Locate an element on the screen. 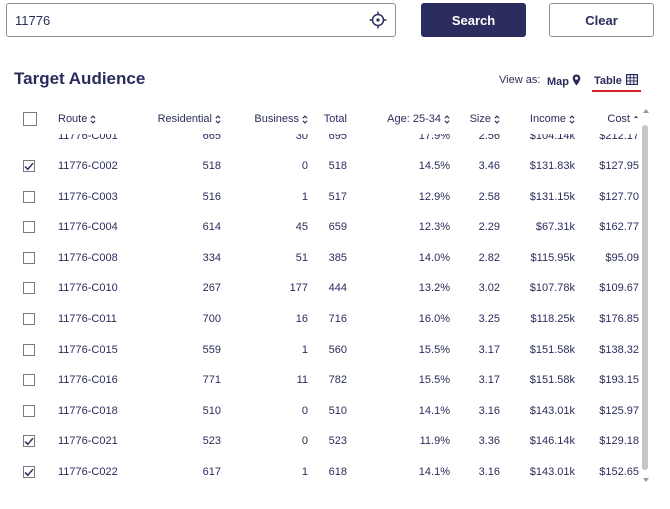 This screenshot has height=509, width=670. income-cell: $151.58k is located at coordinates (552, 349).